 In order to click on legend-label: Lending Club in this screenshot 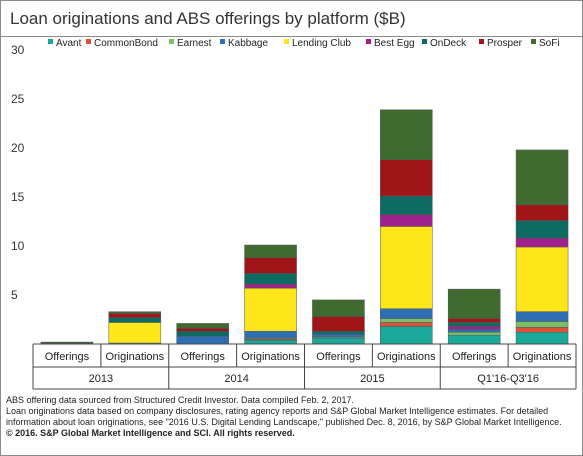, I will do `click(321, 43)`.